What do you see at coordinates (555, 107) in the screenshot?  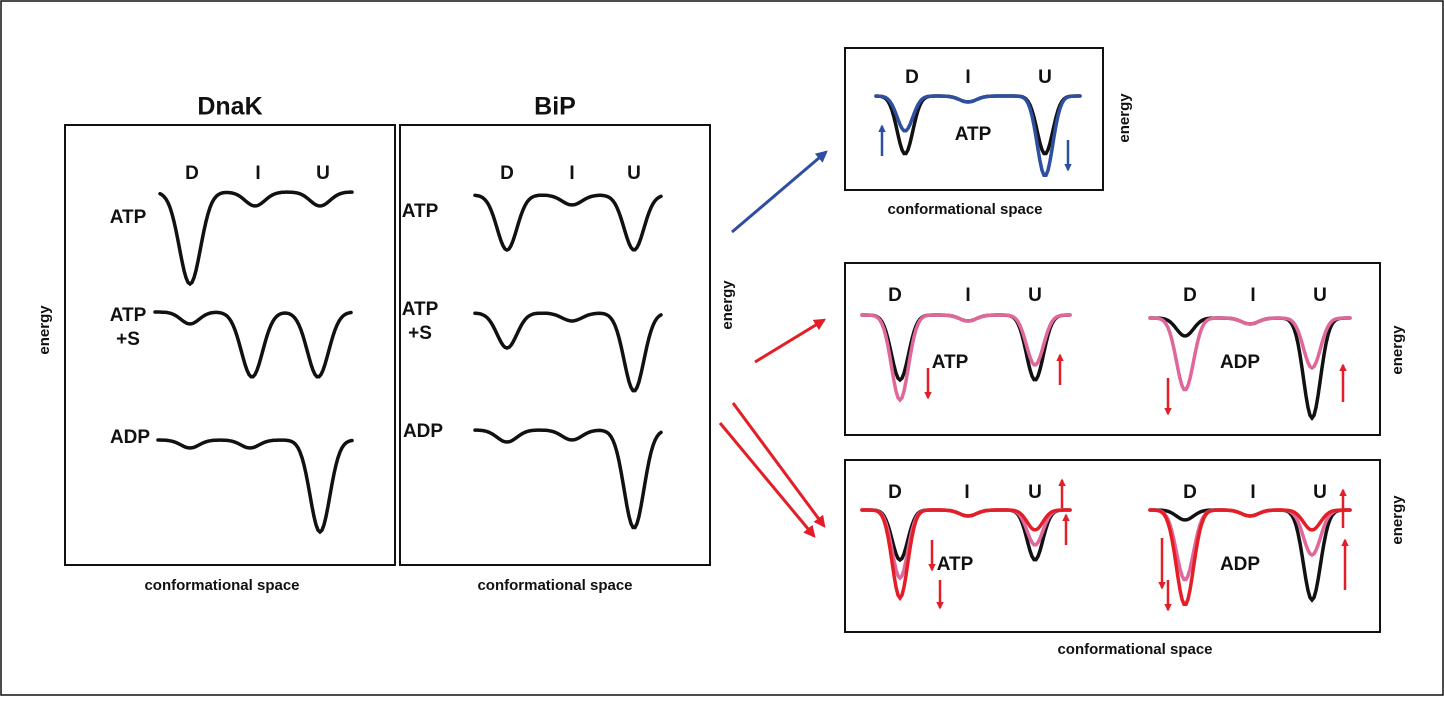 I see `title: BiP` at bounding box center [555, 107].